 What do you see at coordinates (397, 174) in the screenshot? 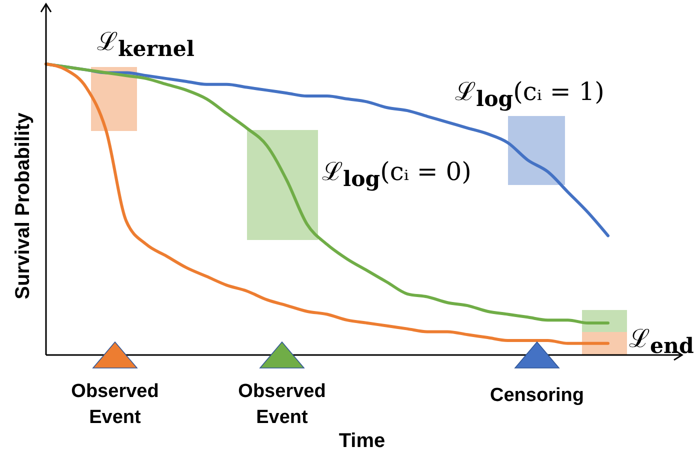
I see `annotation: ℒ$_{log}$(cᵢ = 0)` at bounding box center [397, 174].